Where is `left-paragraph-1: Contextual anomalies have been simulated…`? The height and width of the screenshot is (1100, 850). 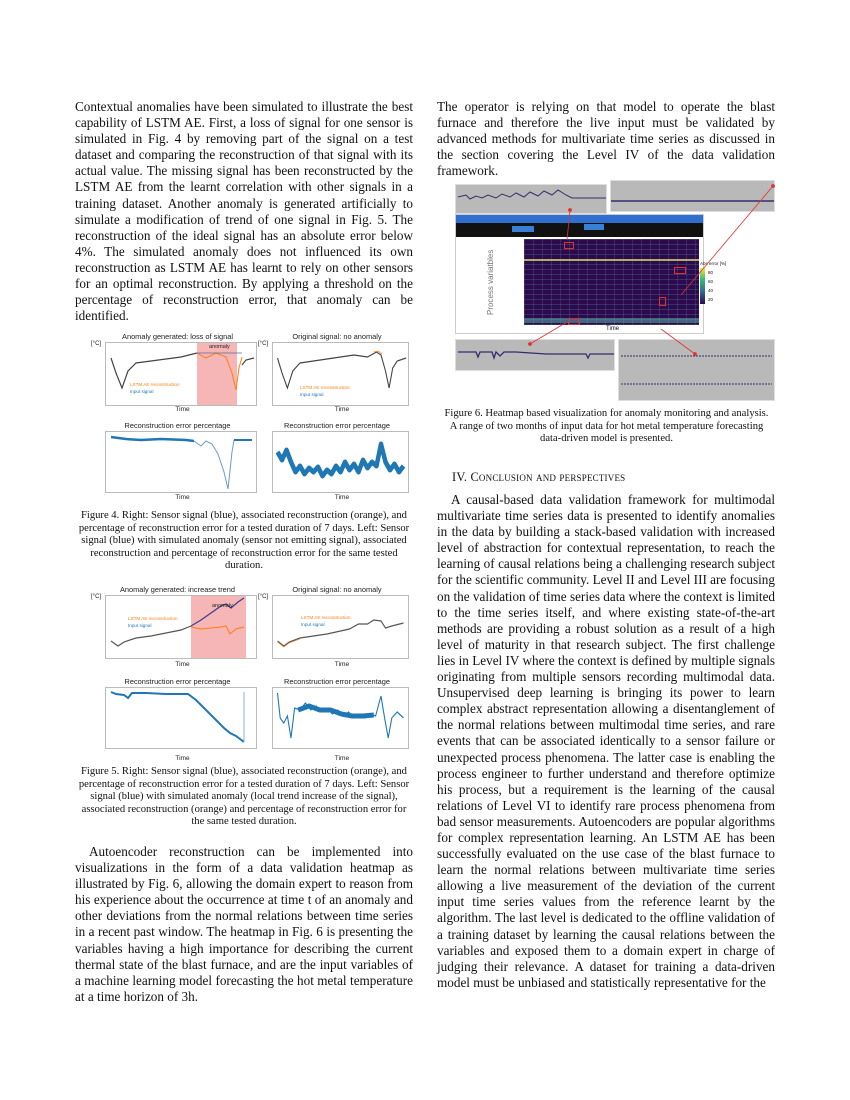
left-paragraph-1: Contextual anomalies have been simulated… is located at coordinates (244, 211).